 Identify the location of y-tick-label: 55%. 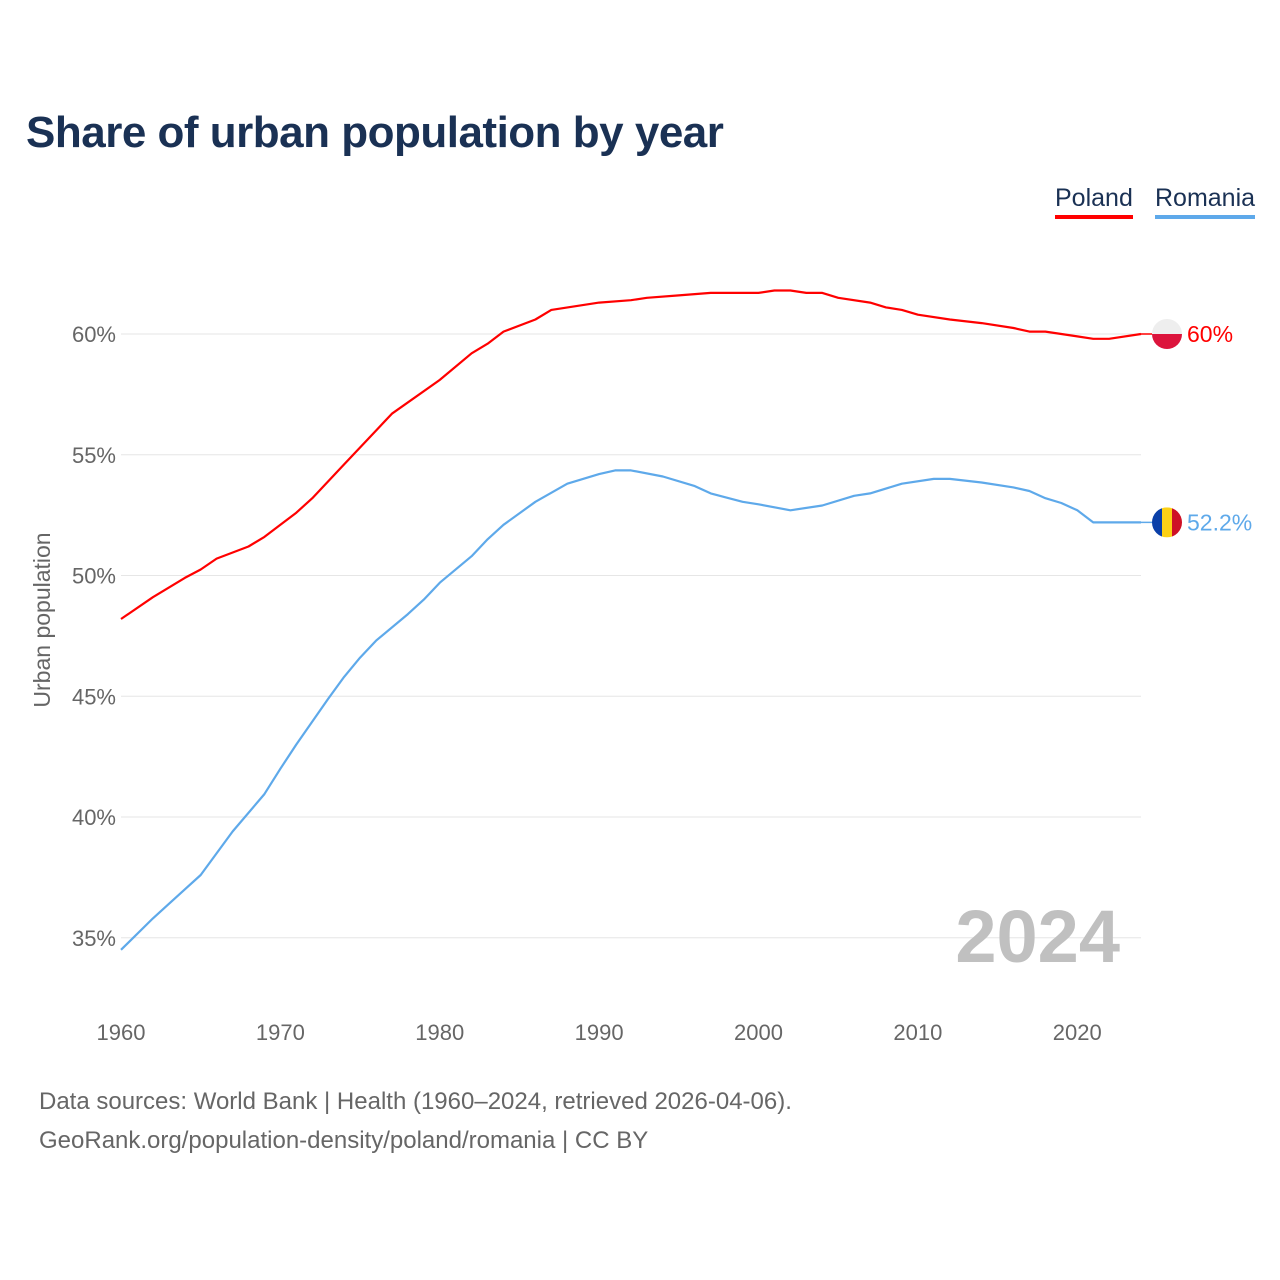
(94, 455).